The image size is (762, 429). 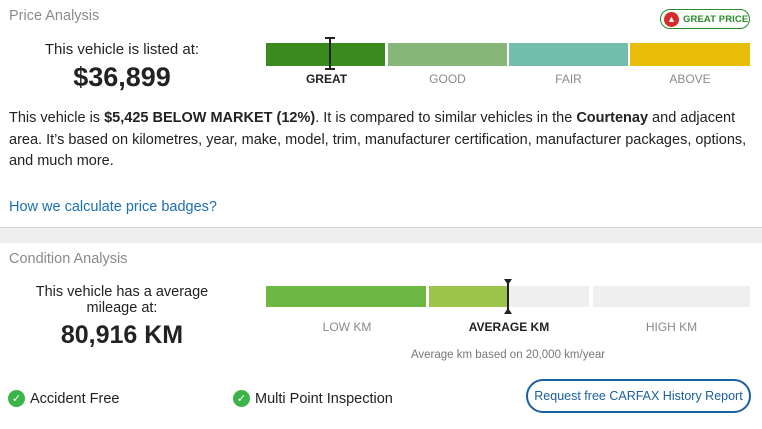 I want to click on km-marker, so click(x=508, y=296).